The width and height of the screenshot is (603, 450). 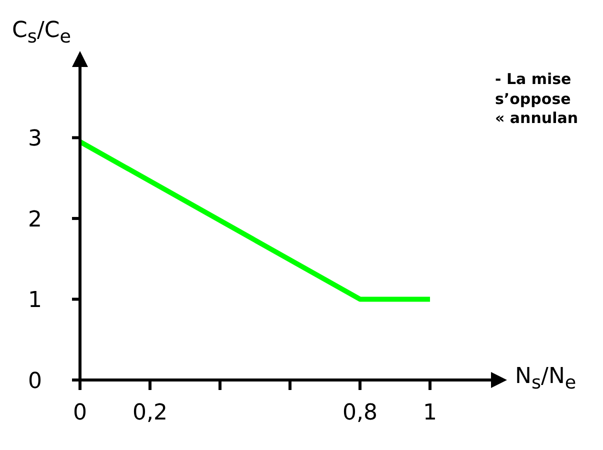 What do you see at coordinates (536, 99) in the screenshot?
I see `text: - La mise s’oppose « annulan` at bounding box center [536, 99].